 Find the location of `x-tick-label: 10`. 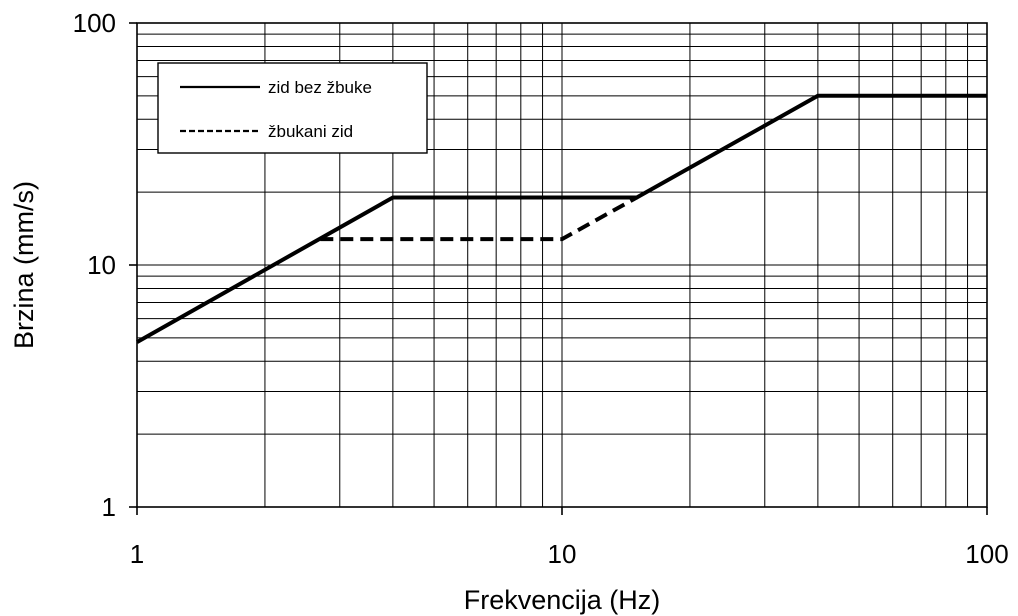

x-tick-label: 10 is located at coordinates (562, 554).